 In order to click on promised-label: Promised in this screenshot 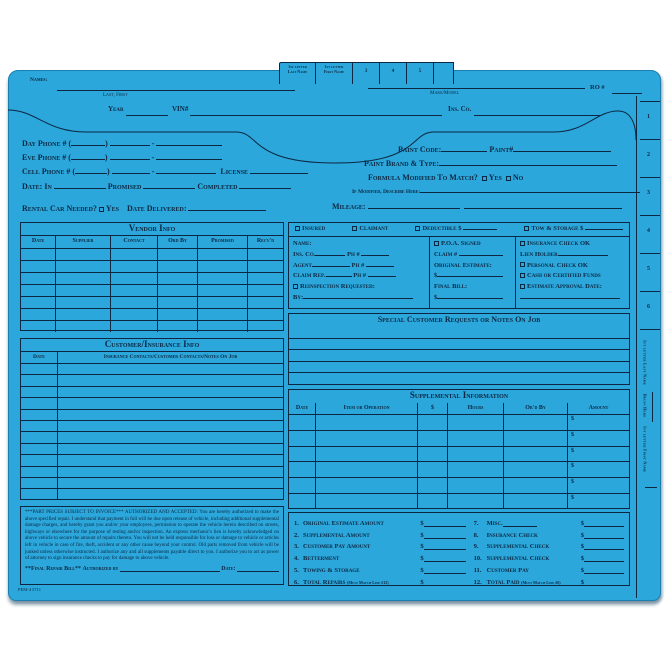, I will do `click(124, 186)`.